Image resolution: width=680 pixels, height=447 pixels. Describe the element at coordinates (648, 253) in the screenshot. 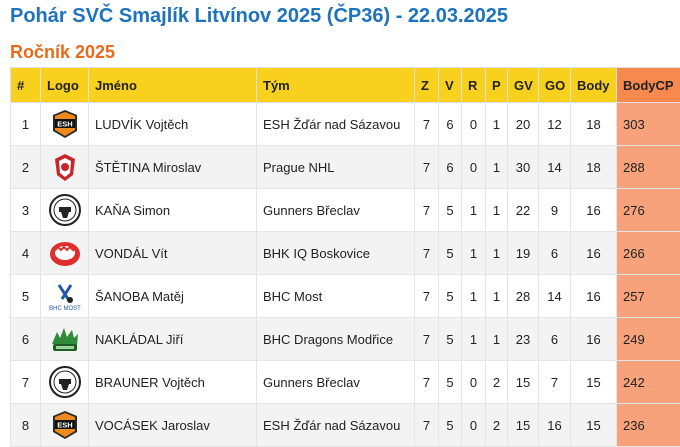

I see `cp-points: 266` at that location.